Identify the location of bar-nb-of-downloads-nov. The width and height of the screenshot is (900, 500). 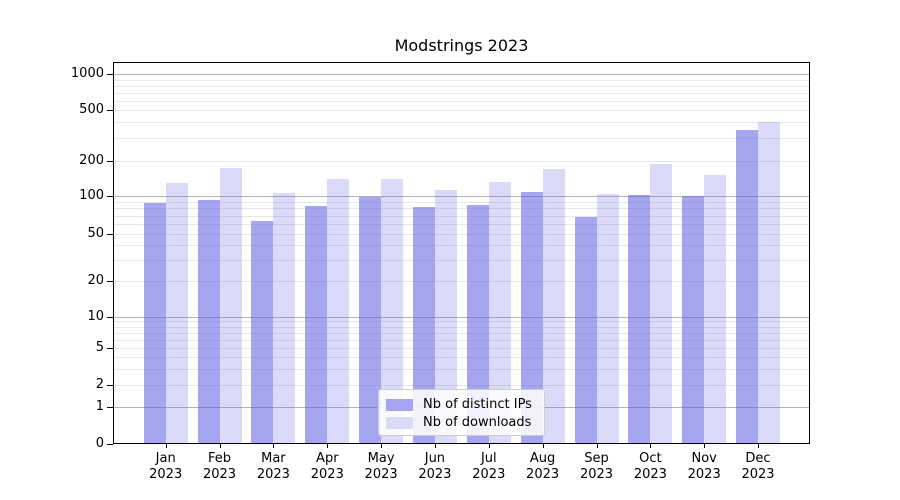
(715, 309).